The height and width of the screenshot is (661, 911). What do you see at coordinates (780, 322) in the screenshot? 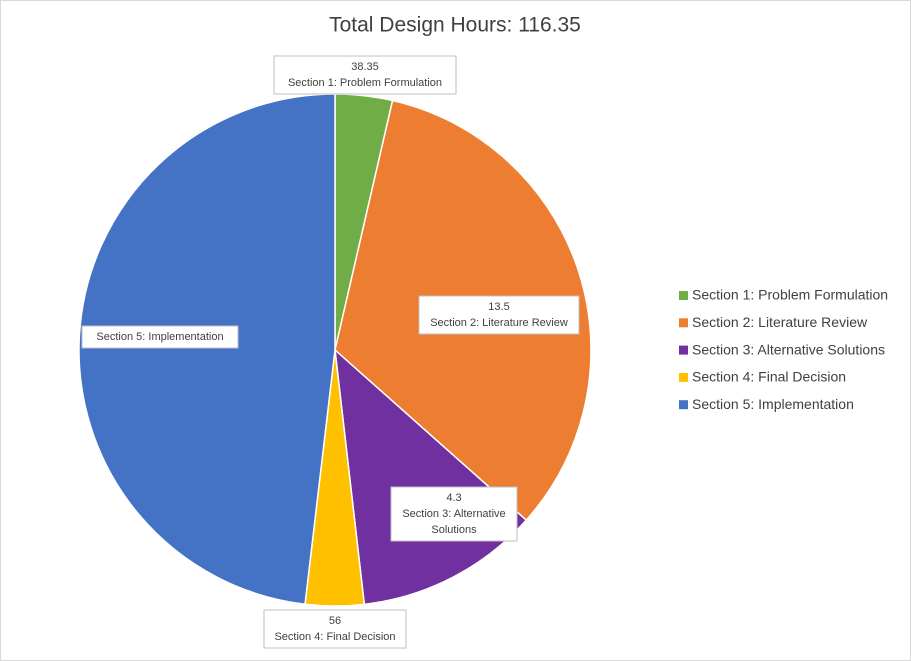
I see `legend-label: Section 2: Literature Review` at bounding box center [780, 322].